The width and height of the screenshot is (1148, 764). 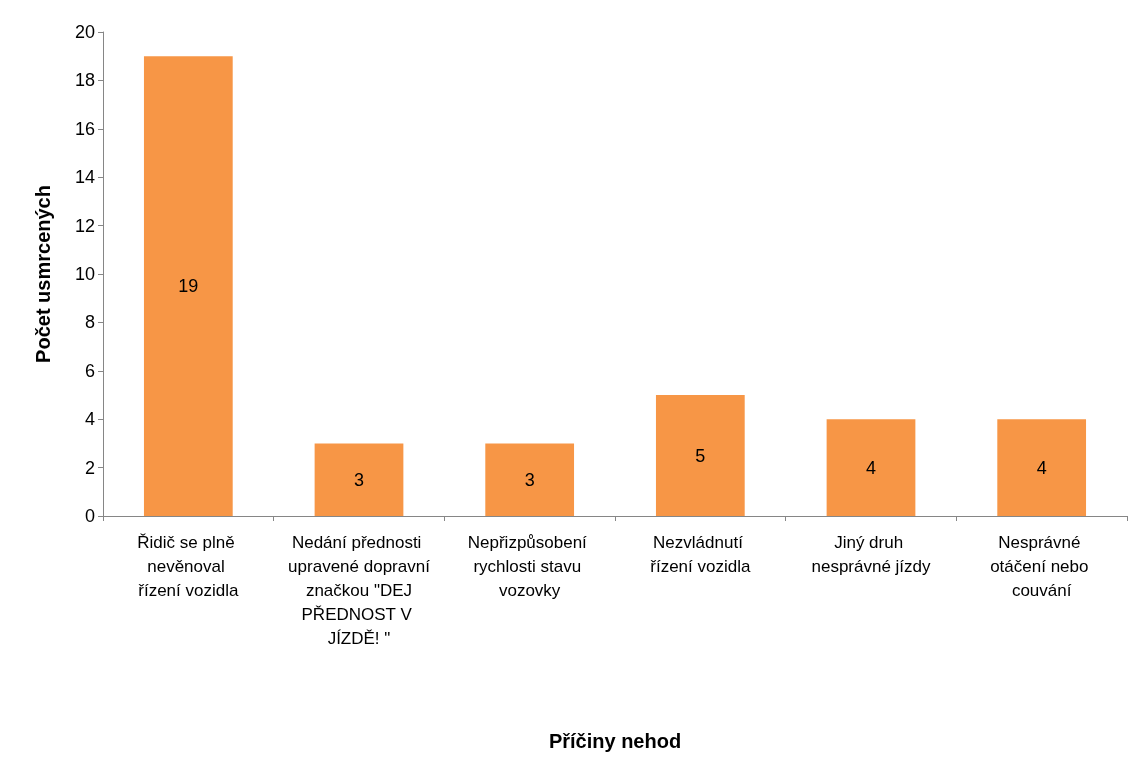 I want to click on y-tick-label: 16, so click(x=84, y=128).